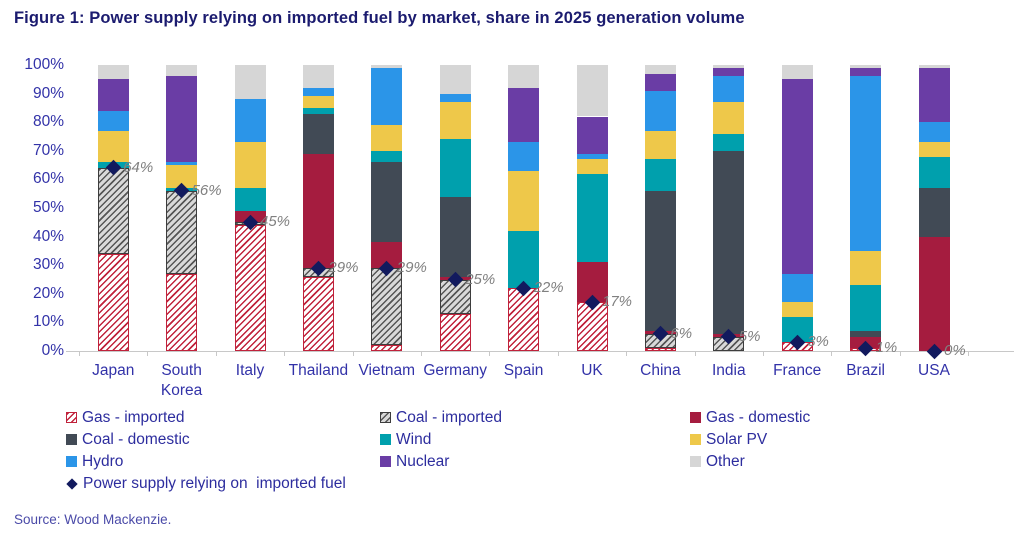 Image resolution: width=1024 pixels, height=543 pixels. What do you see at coordinates (318, 370) in the screenshot?
I see `x-axis-label: Thailand` at bounding box center [318, 370].